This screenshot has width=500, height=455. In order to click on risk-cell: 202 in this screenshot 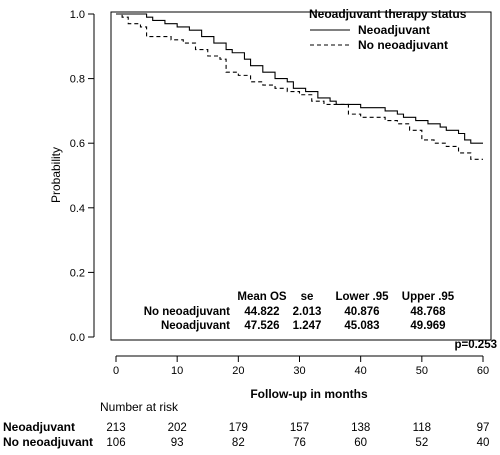, I will do `click(177, 428)`.